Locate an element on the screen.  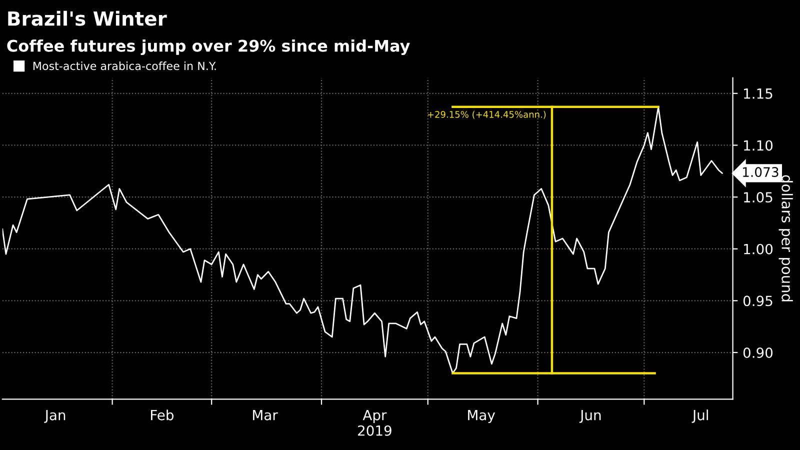
legend-label: Most-active arabica-coffee in N.Y. is located at coordinates (124, 66).